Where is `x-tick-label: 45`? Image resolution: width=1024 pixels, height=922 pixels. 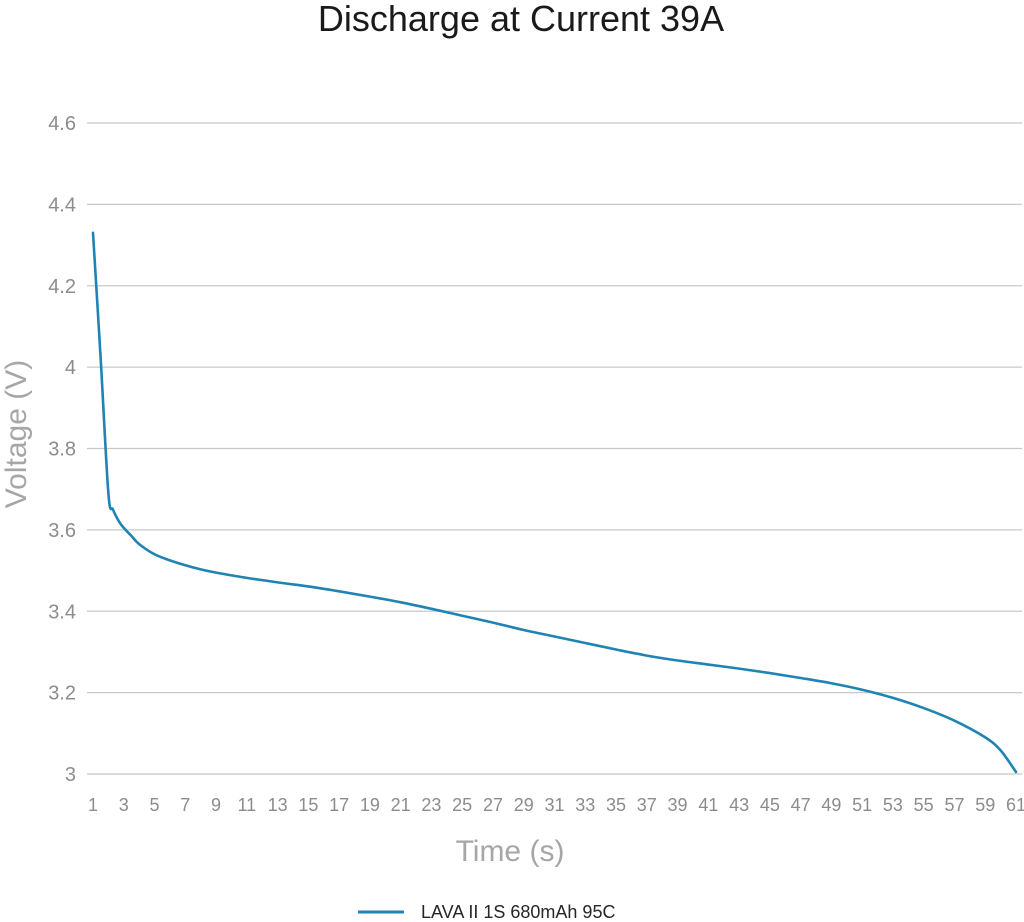 x-tick-label: 45 is located at coordinates (770, 805).